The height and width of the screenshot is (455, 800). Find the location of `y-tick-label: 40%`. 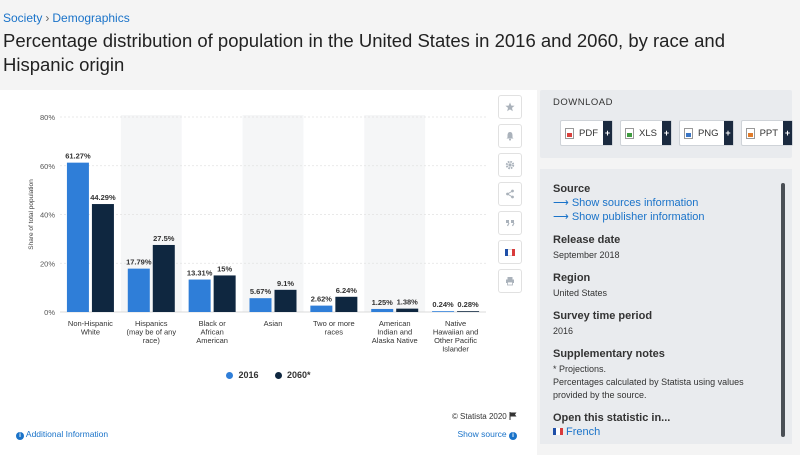

y-tick-label: 40% is located at coordinates (47, 215).